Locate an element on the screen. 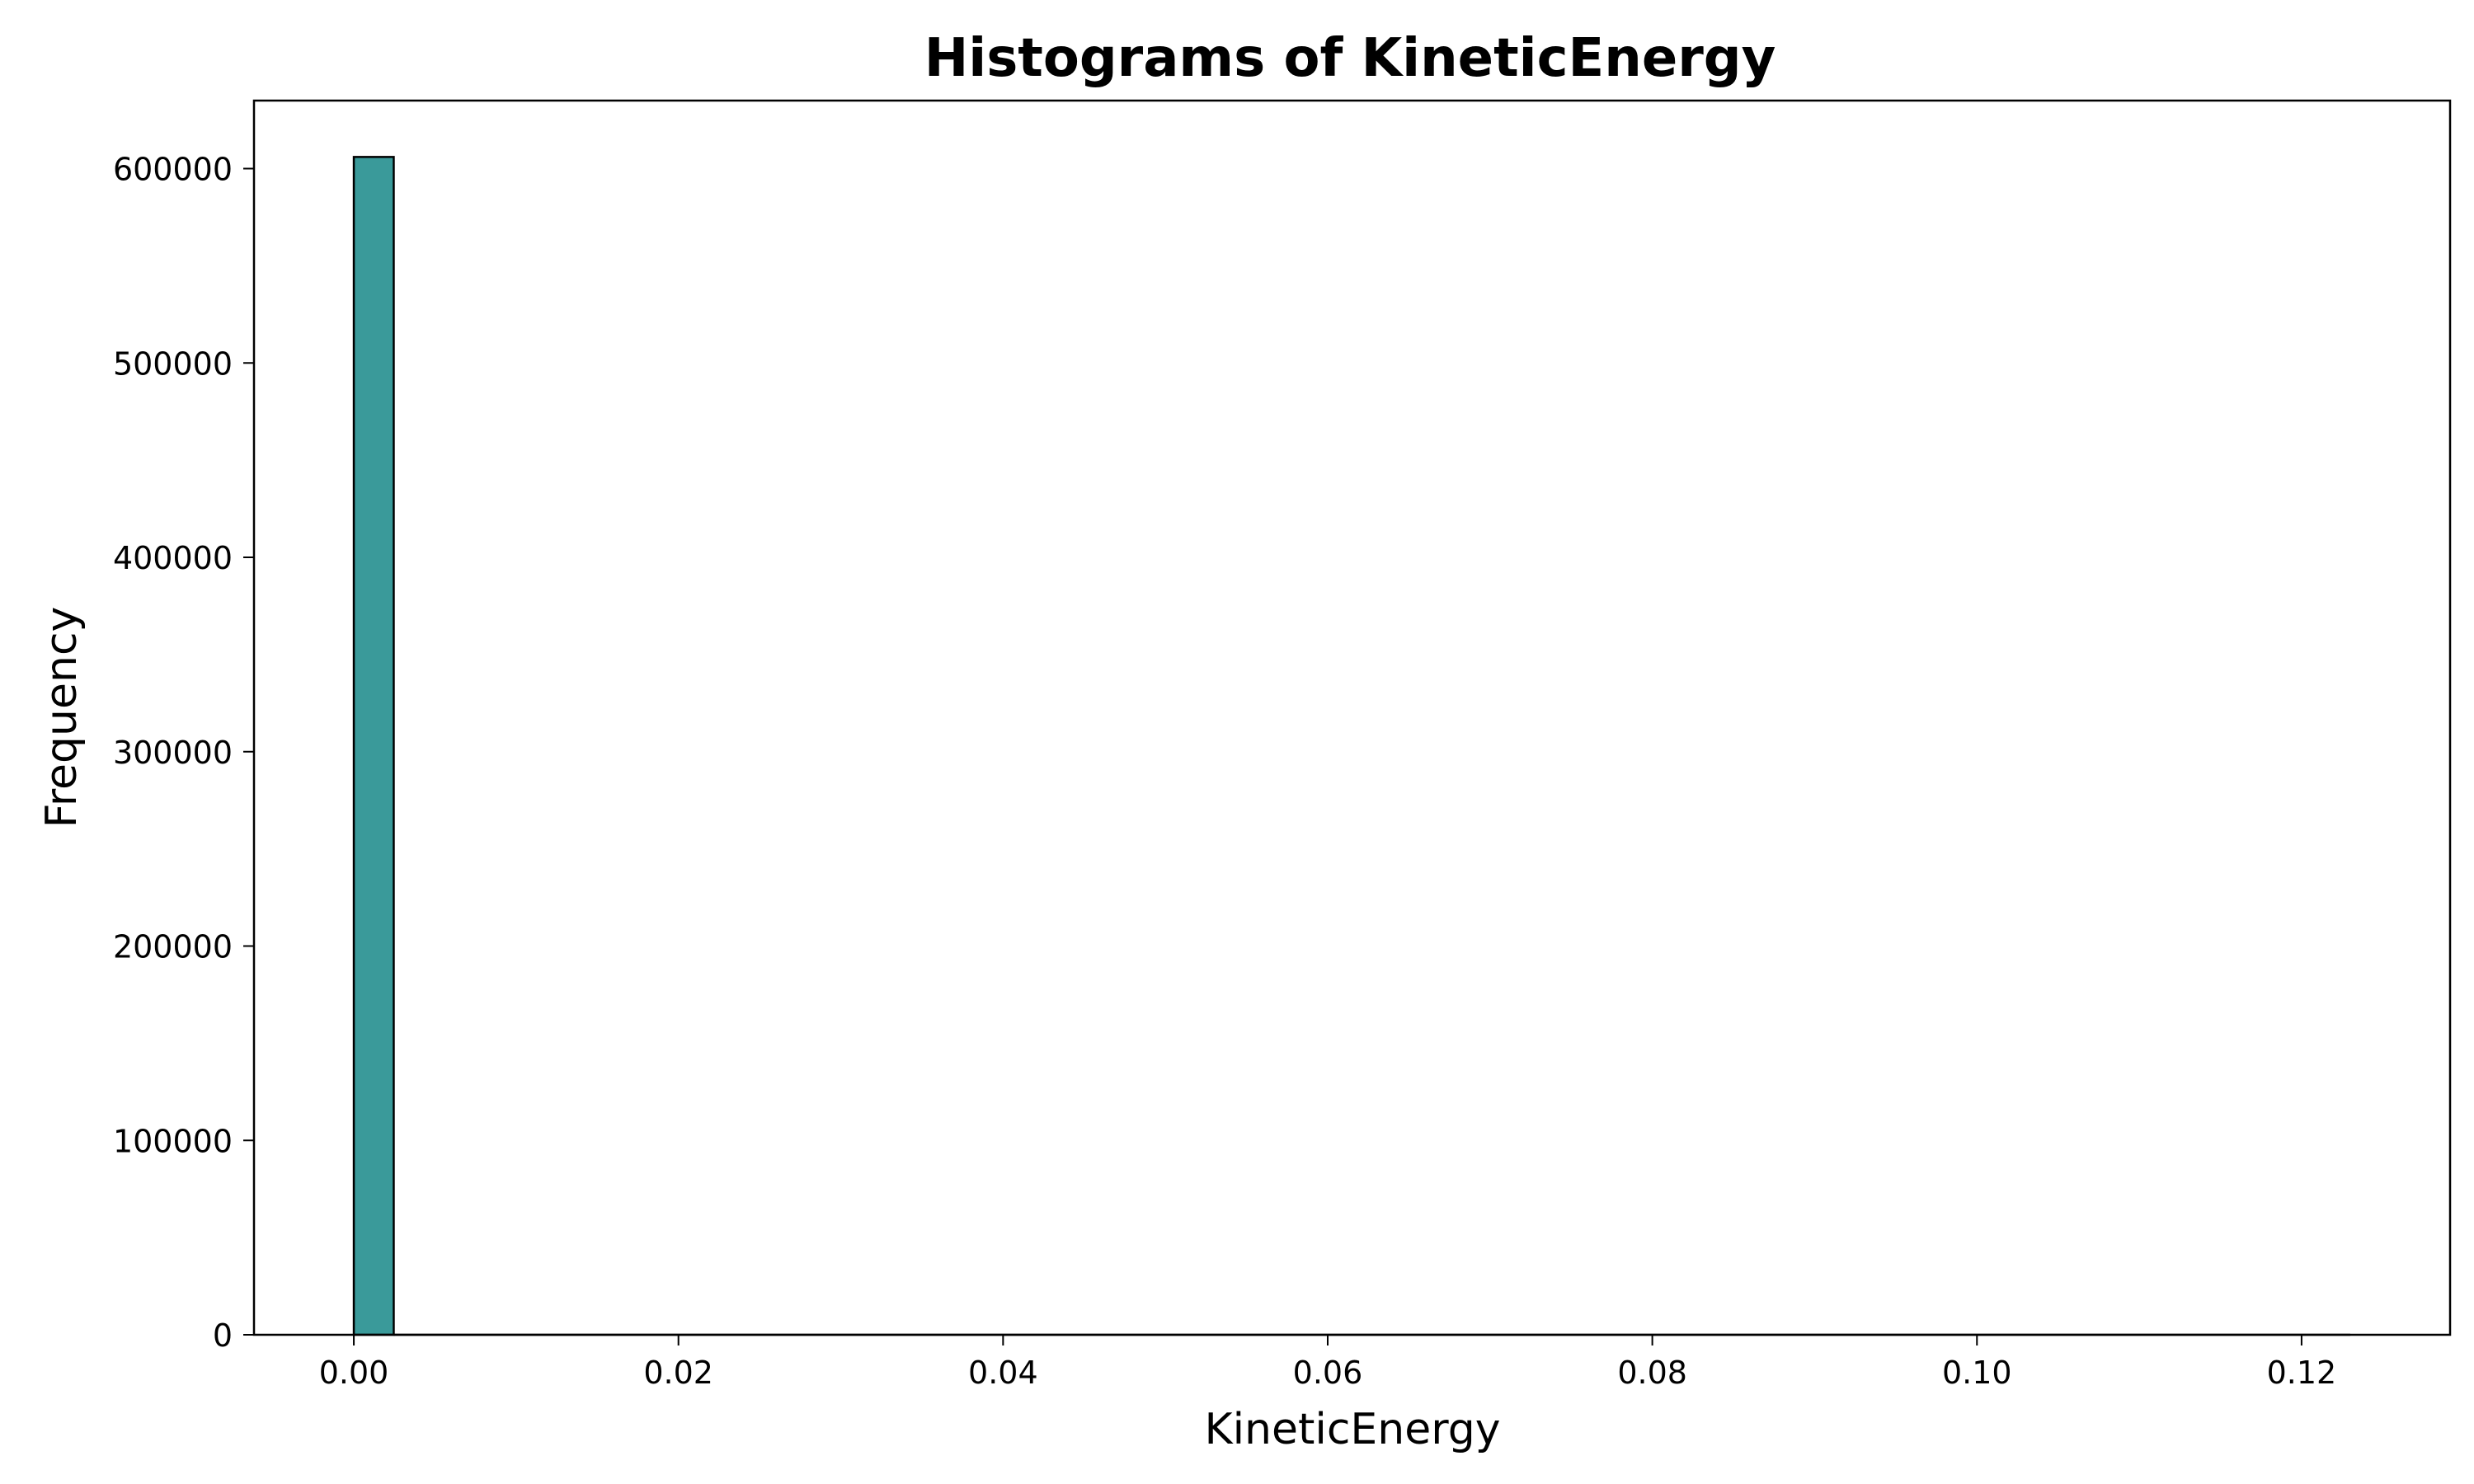 This screenshot has height=1484, width=2474. y-tick-label: 500000 is located at coordinates (173, 363).